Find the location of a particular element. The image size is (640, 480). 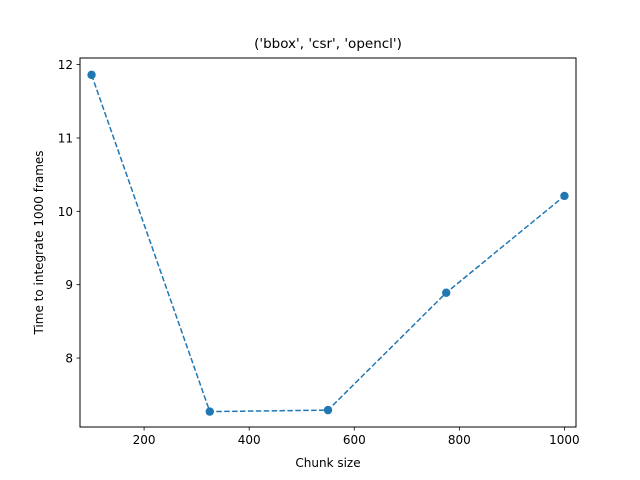

x-axis-label: Chunk size is located at coordinates (327, 463).